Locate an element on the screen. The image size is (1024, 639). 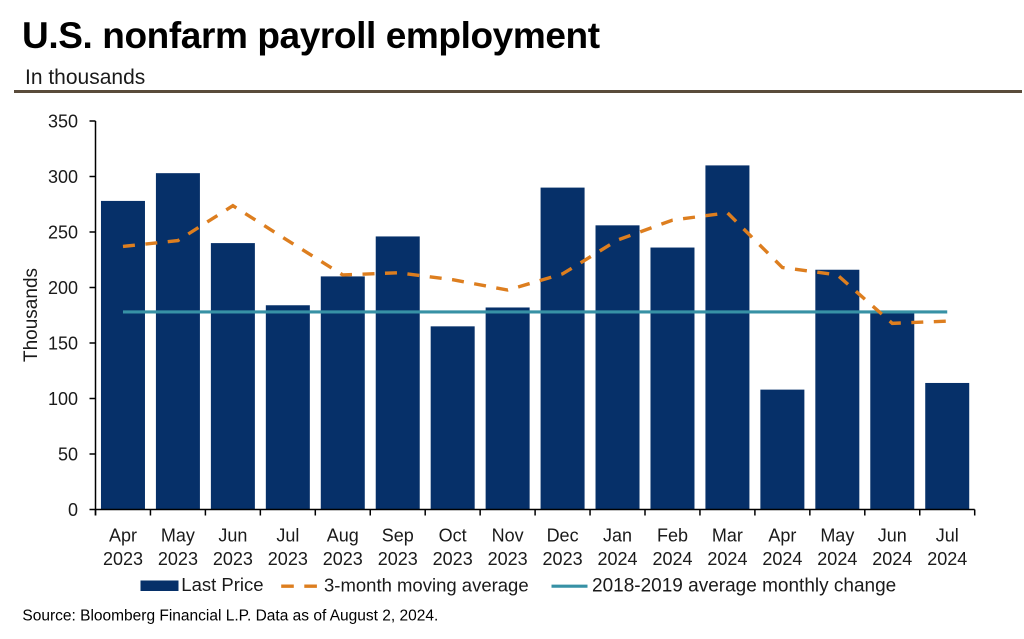
svg-text: Jan is located at coordinates (617, 536).